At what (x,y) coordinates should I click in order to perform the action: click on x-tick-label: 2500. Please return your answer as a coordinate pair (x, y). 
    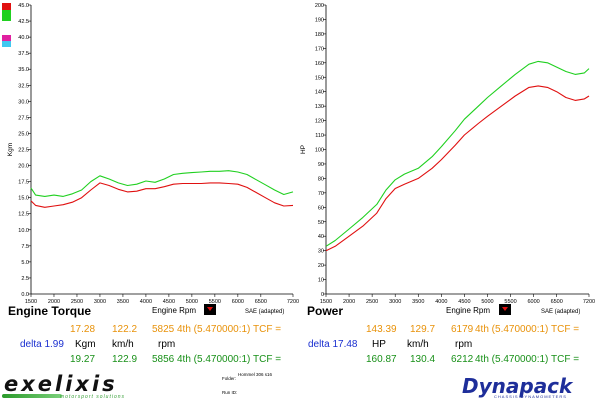
    Looking at the image, I should click on (77, 302).